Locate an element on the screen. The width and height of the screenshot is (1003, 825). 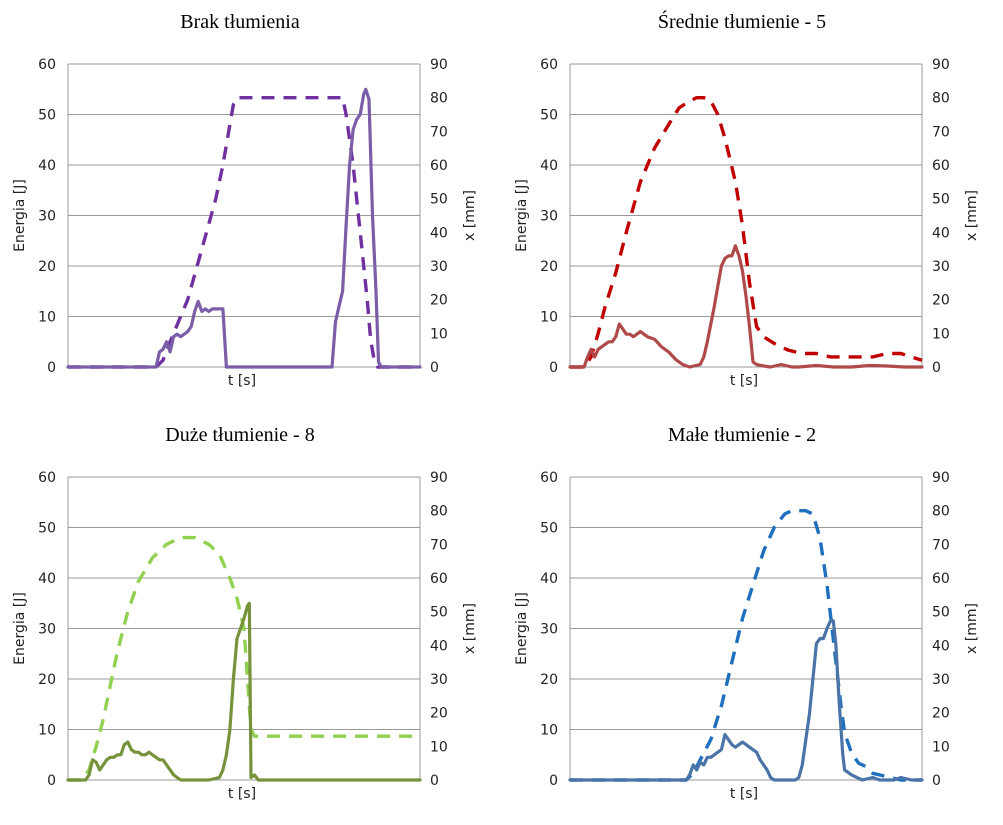
chart-title: Brak tłumienia is located at coordinates (240, 22).